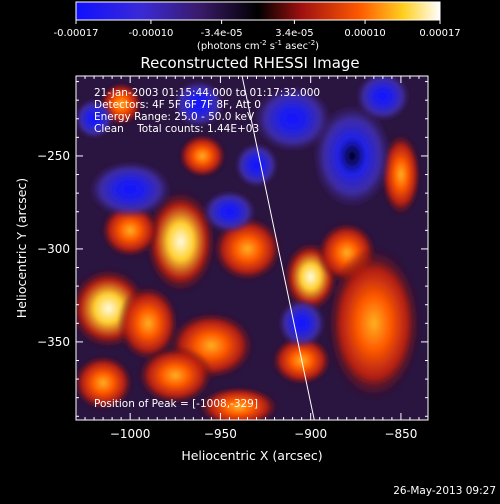 The image size is (500, 504). I want to click on x-tick-label: −850, so click(400, 434).